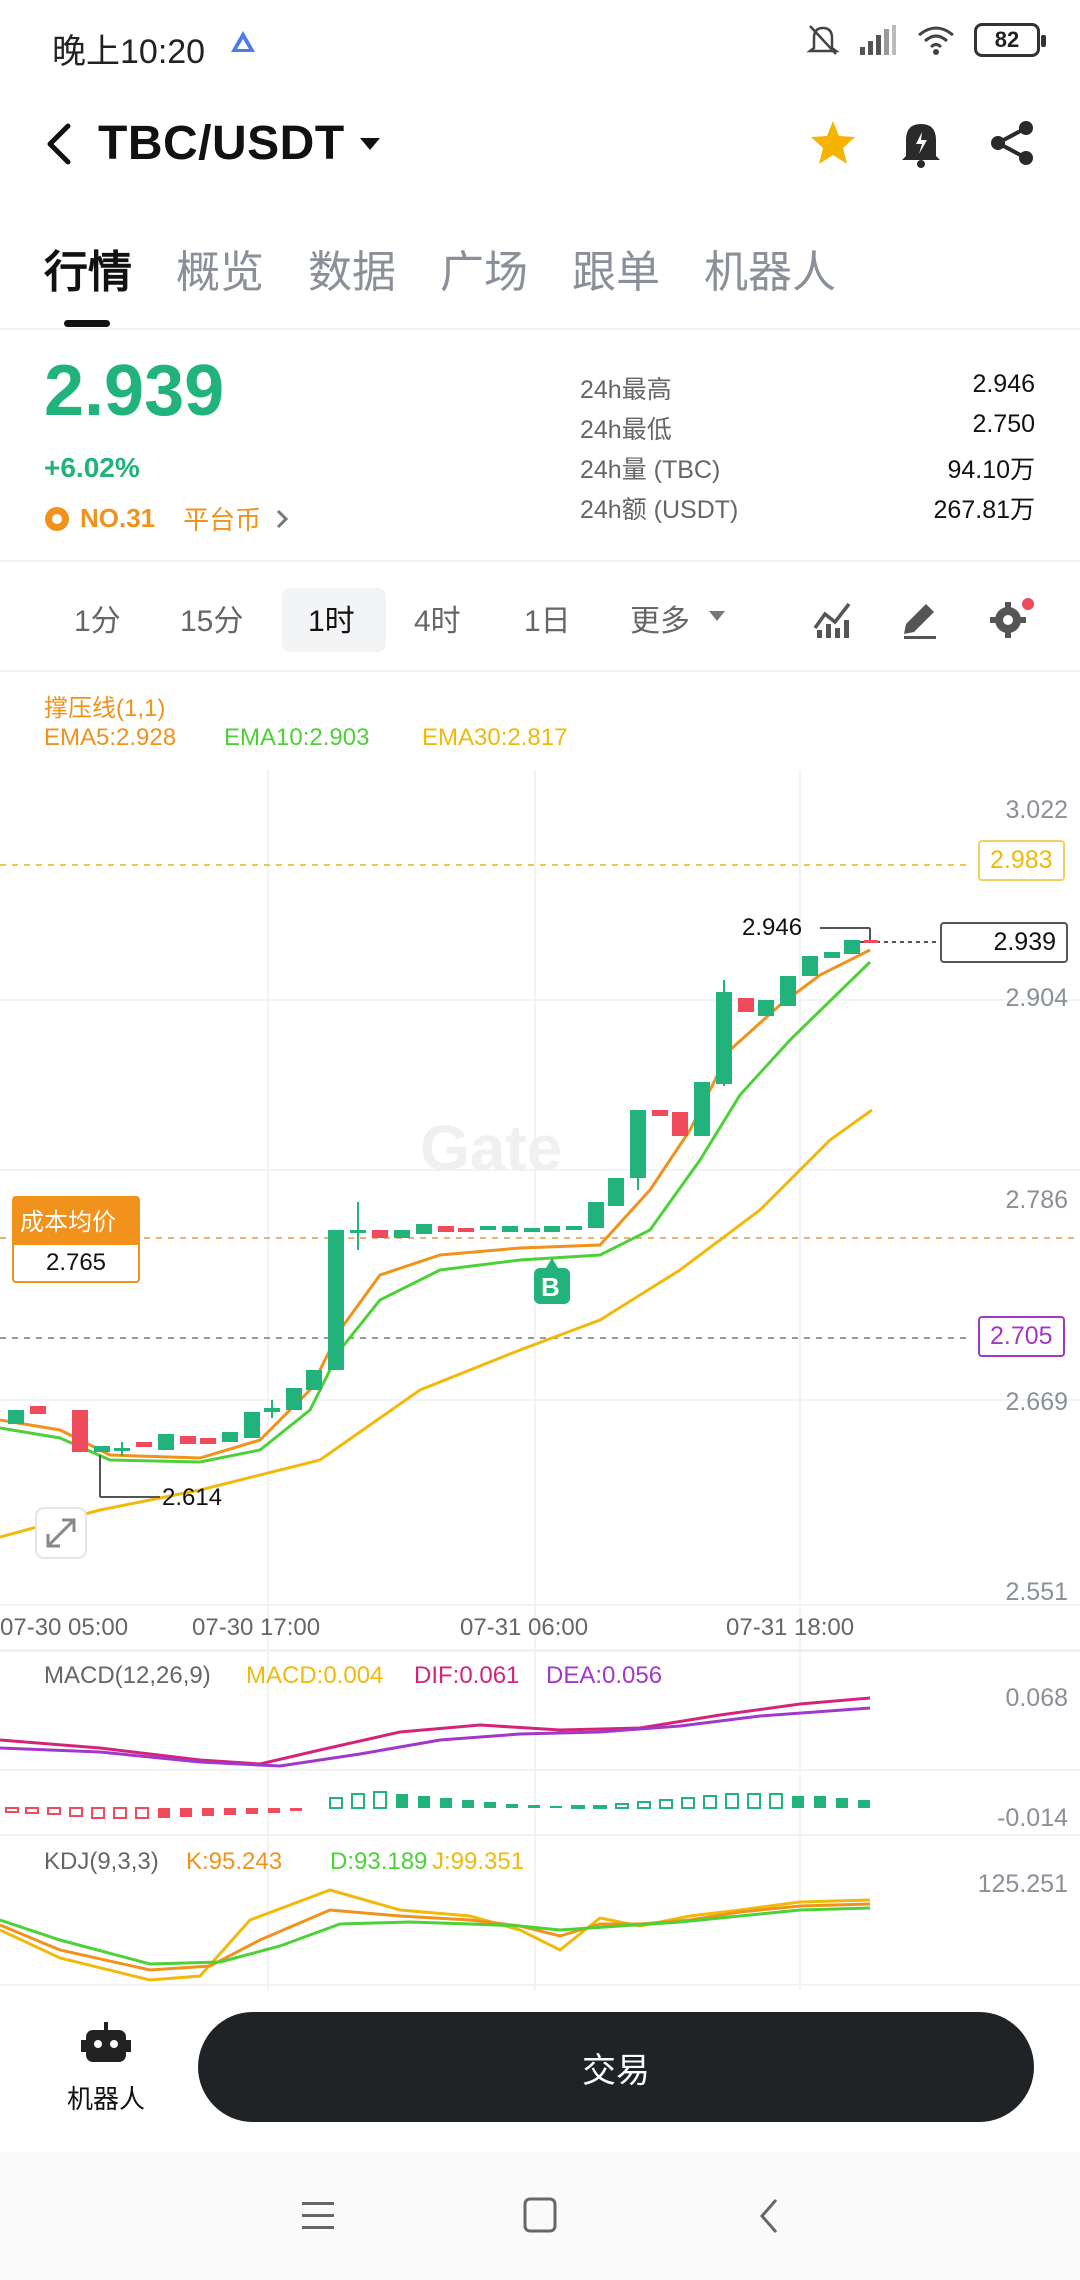 Image resolution: width=1080 pixels, height=2280 pixels. What do you see at coordinates (1036, 1698) in the screenshot?
I see `macd-axis-label: 0.068` at bounding box center [1036, 1698].